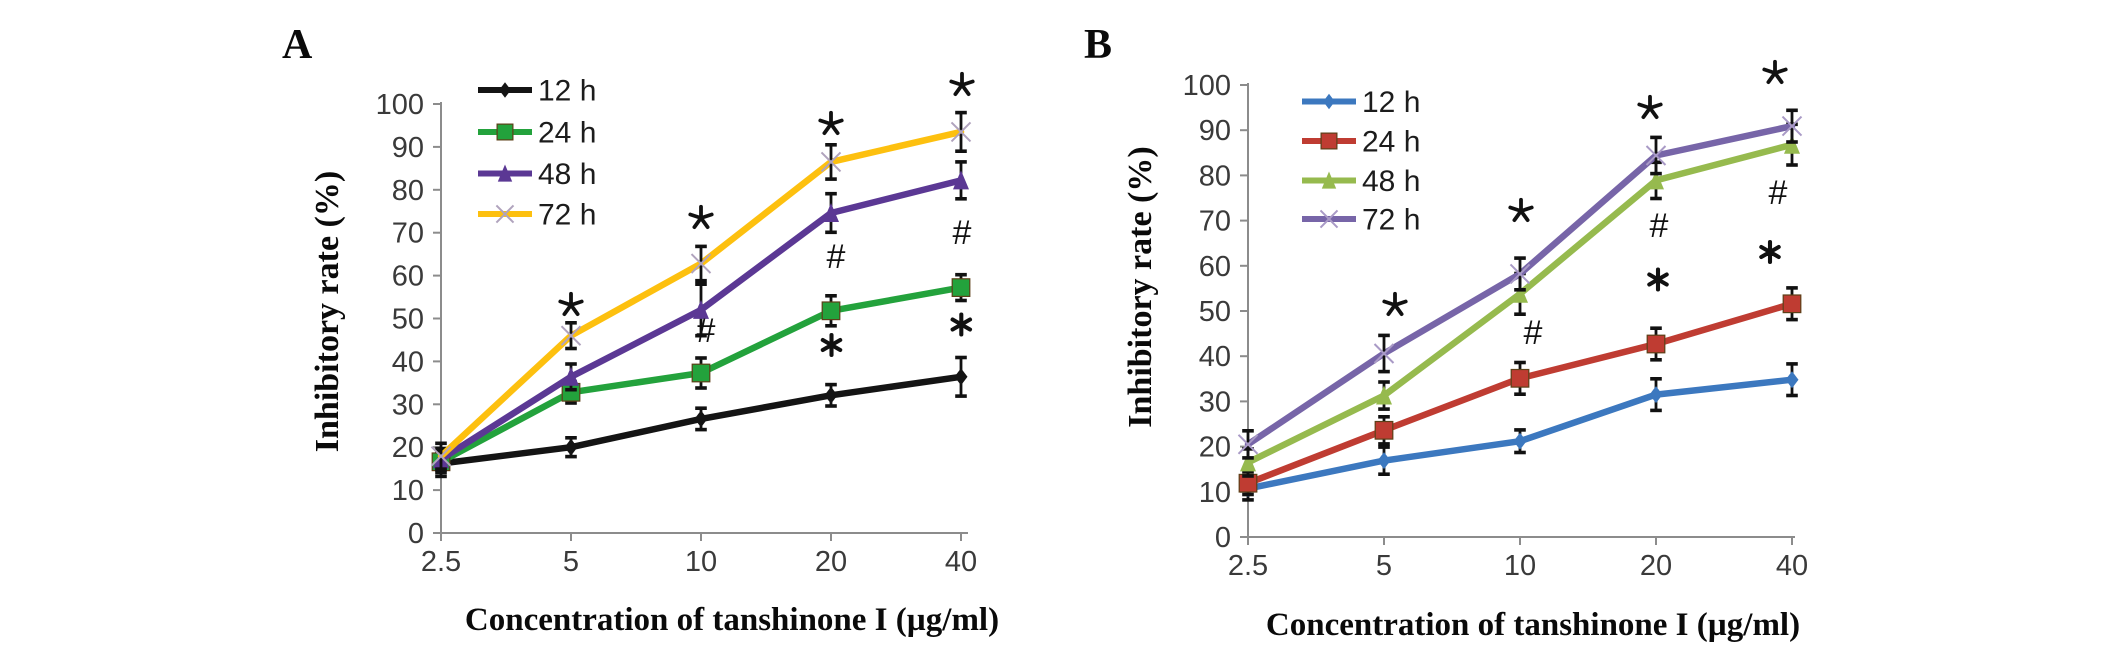 This screenshot has width=2126, height=649. Describe the element at coordinates (1098, 45) in the screenshot. I see `svg-text: B` at that location.